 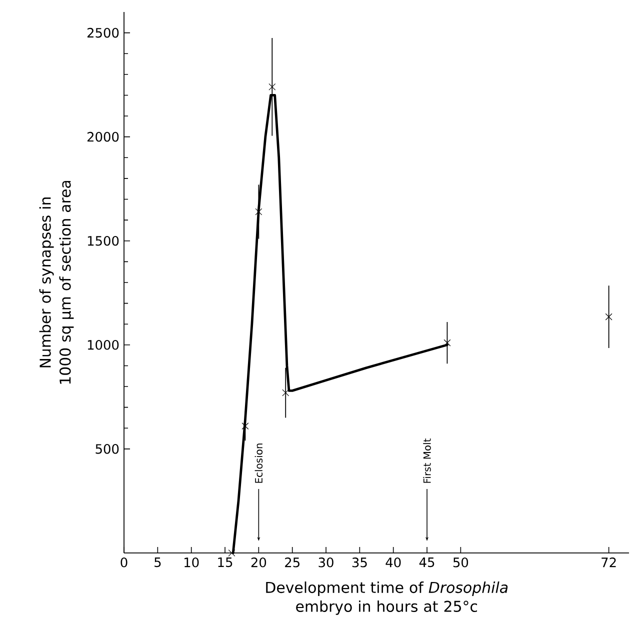 I want to click on x-tick-label: 40, so click(x=393, y=563).